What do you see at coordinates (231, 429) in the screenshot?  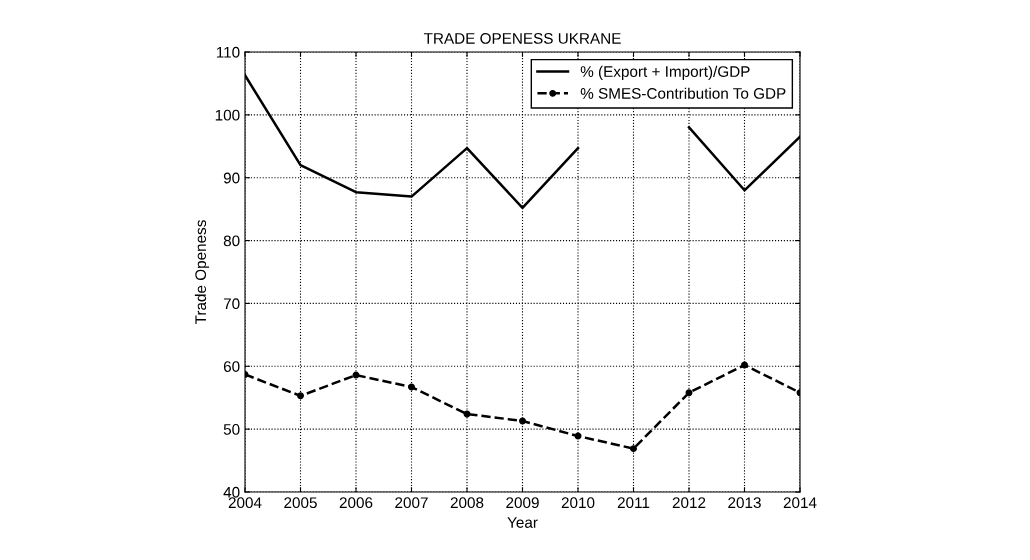 I see `y-tick-label: 50` at bounding box center [231, 429].